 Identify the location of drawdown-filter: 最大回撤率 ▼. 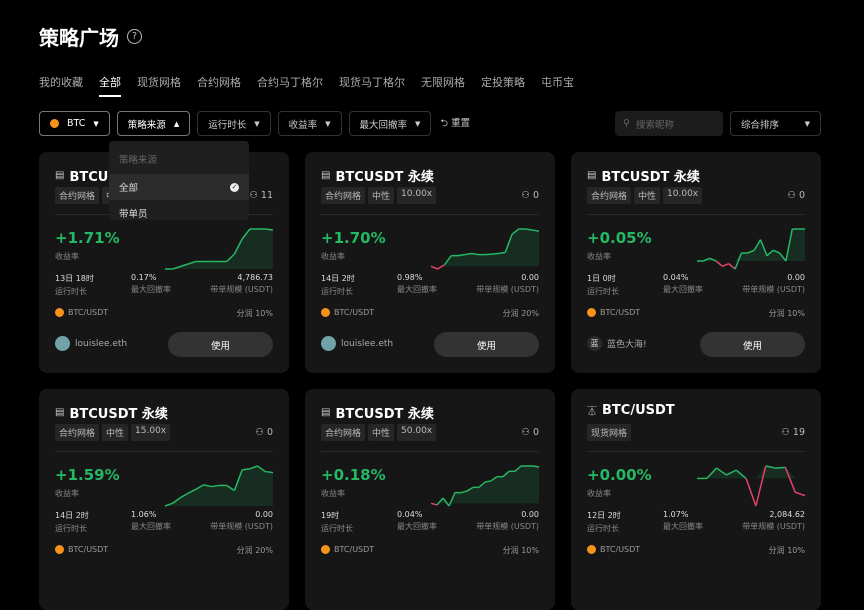
(390, 123).